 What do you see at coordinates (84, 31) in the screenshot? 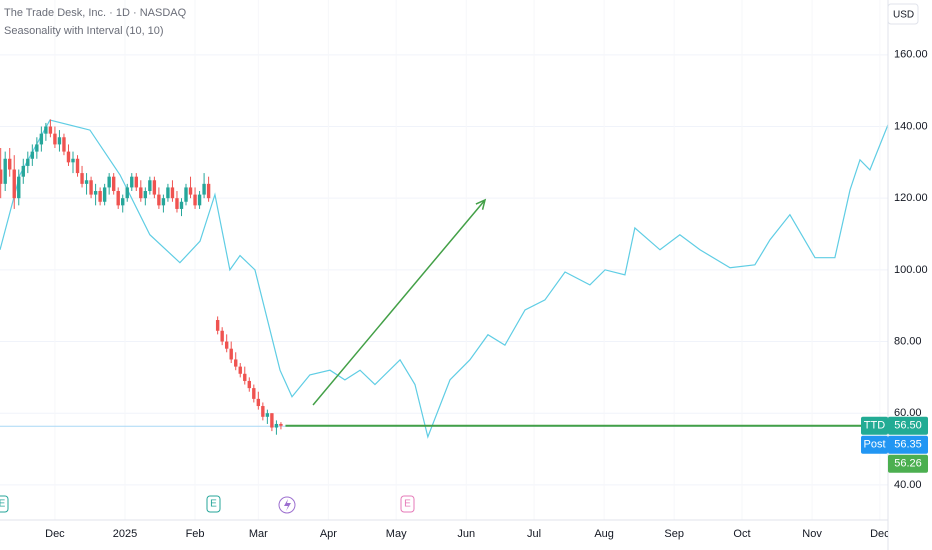
I see `indicator-label: Seasonality with Interval (10, 10)` at bounding box center [84, 31].